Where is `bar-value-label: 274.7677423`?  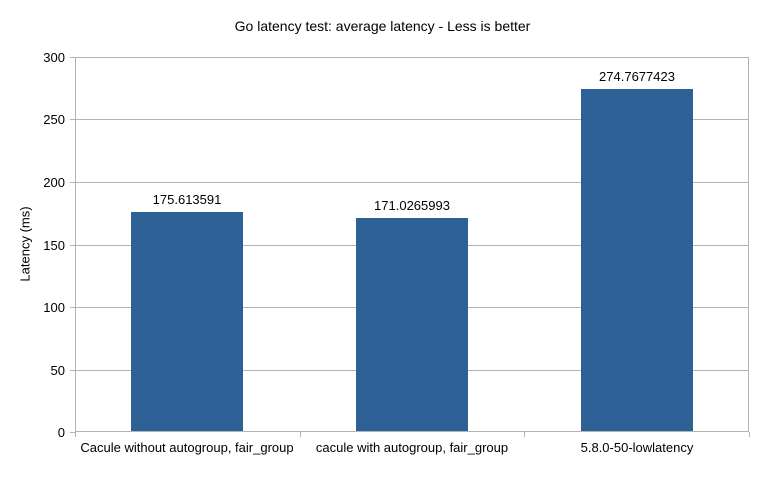
bar-value-label: 274.7677423 is located at coordinates (637, 76).